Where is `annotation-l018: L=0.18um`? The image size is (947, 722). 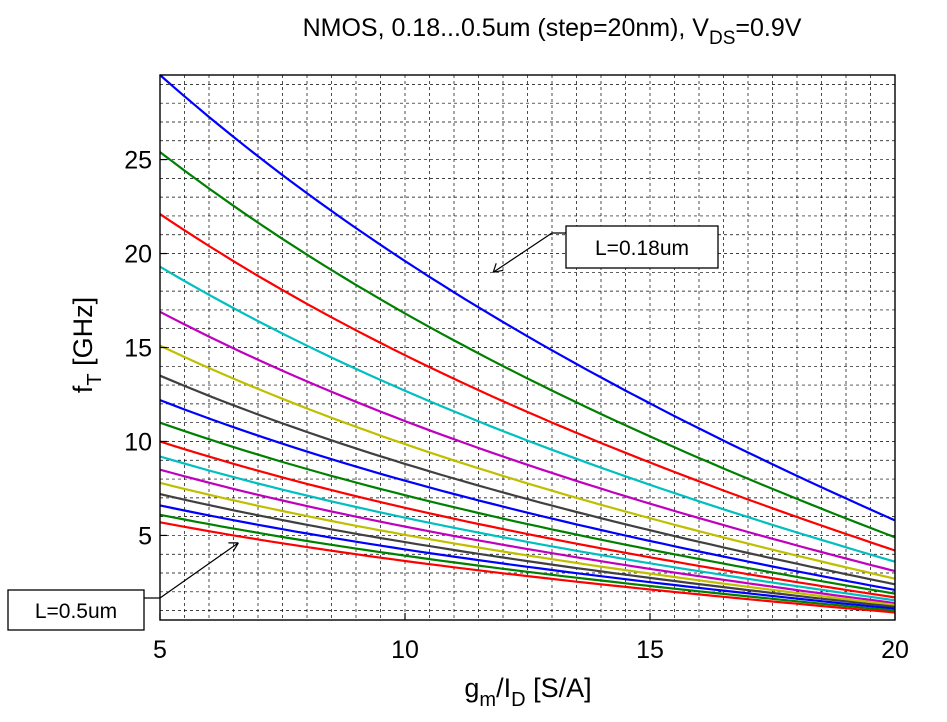 annotation-l018: L=0.18um is located at coordinates (605, 249).